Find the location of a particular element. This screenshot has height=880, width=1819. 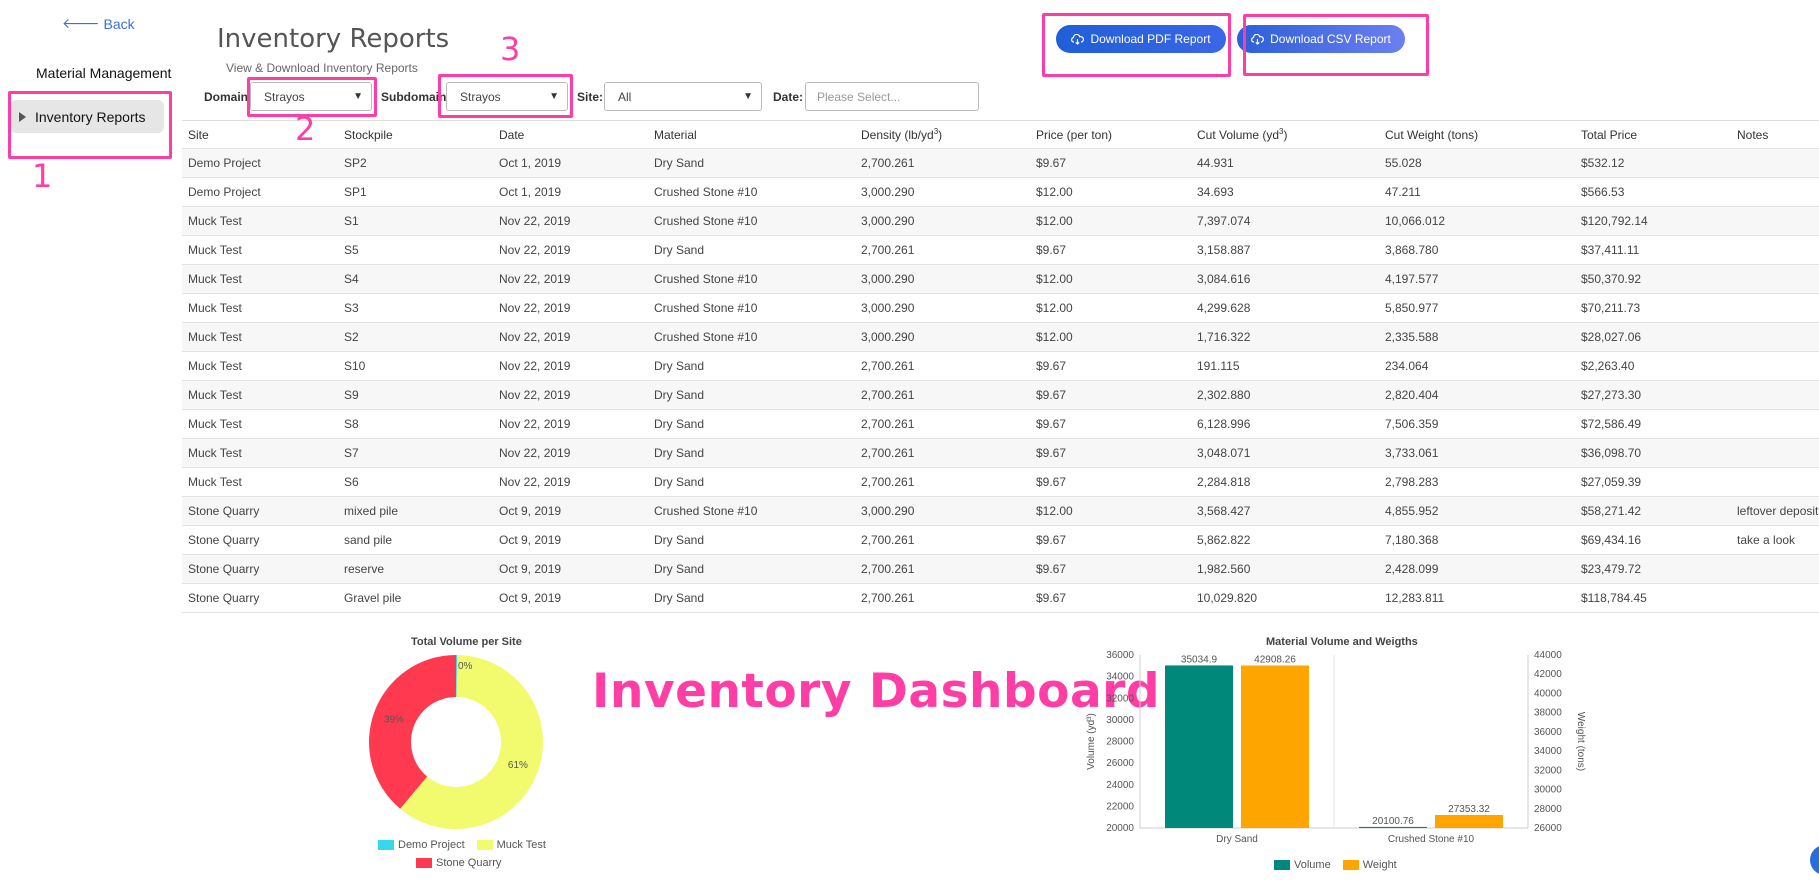

cloud-download-icon is located at coordinates (1258, 39).